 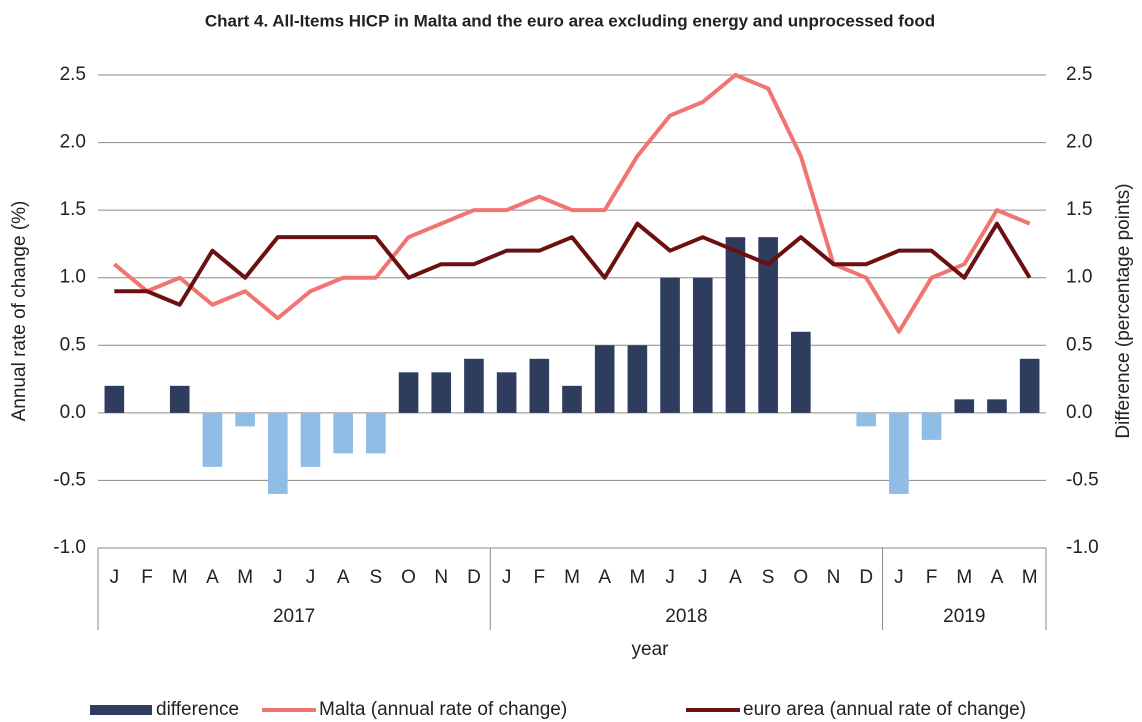 What do you see at coordinates (73, 209) in the screenshot?
I see `y-tick-label: 1.5` at bounding box center [73, 209].